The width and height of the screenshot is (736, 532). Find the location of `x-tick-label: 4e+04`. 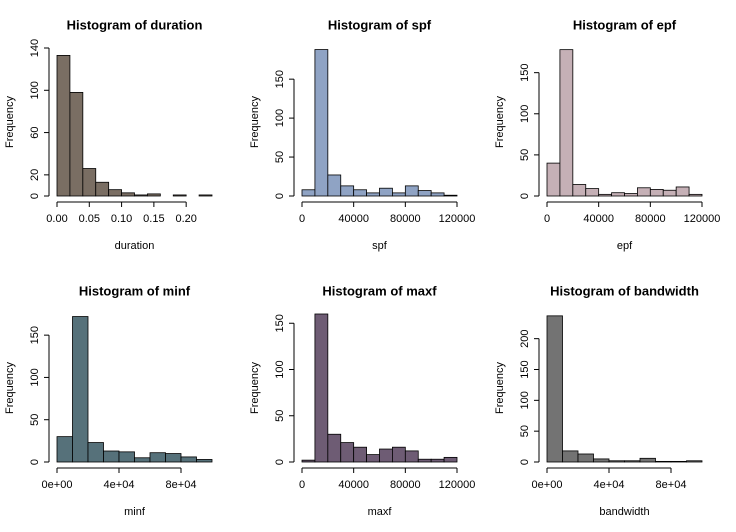

x-tick-label: 4e+04 is located at coordinates (119, 485).